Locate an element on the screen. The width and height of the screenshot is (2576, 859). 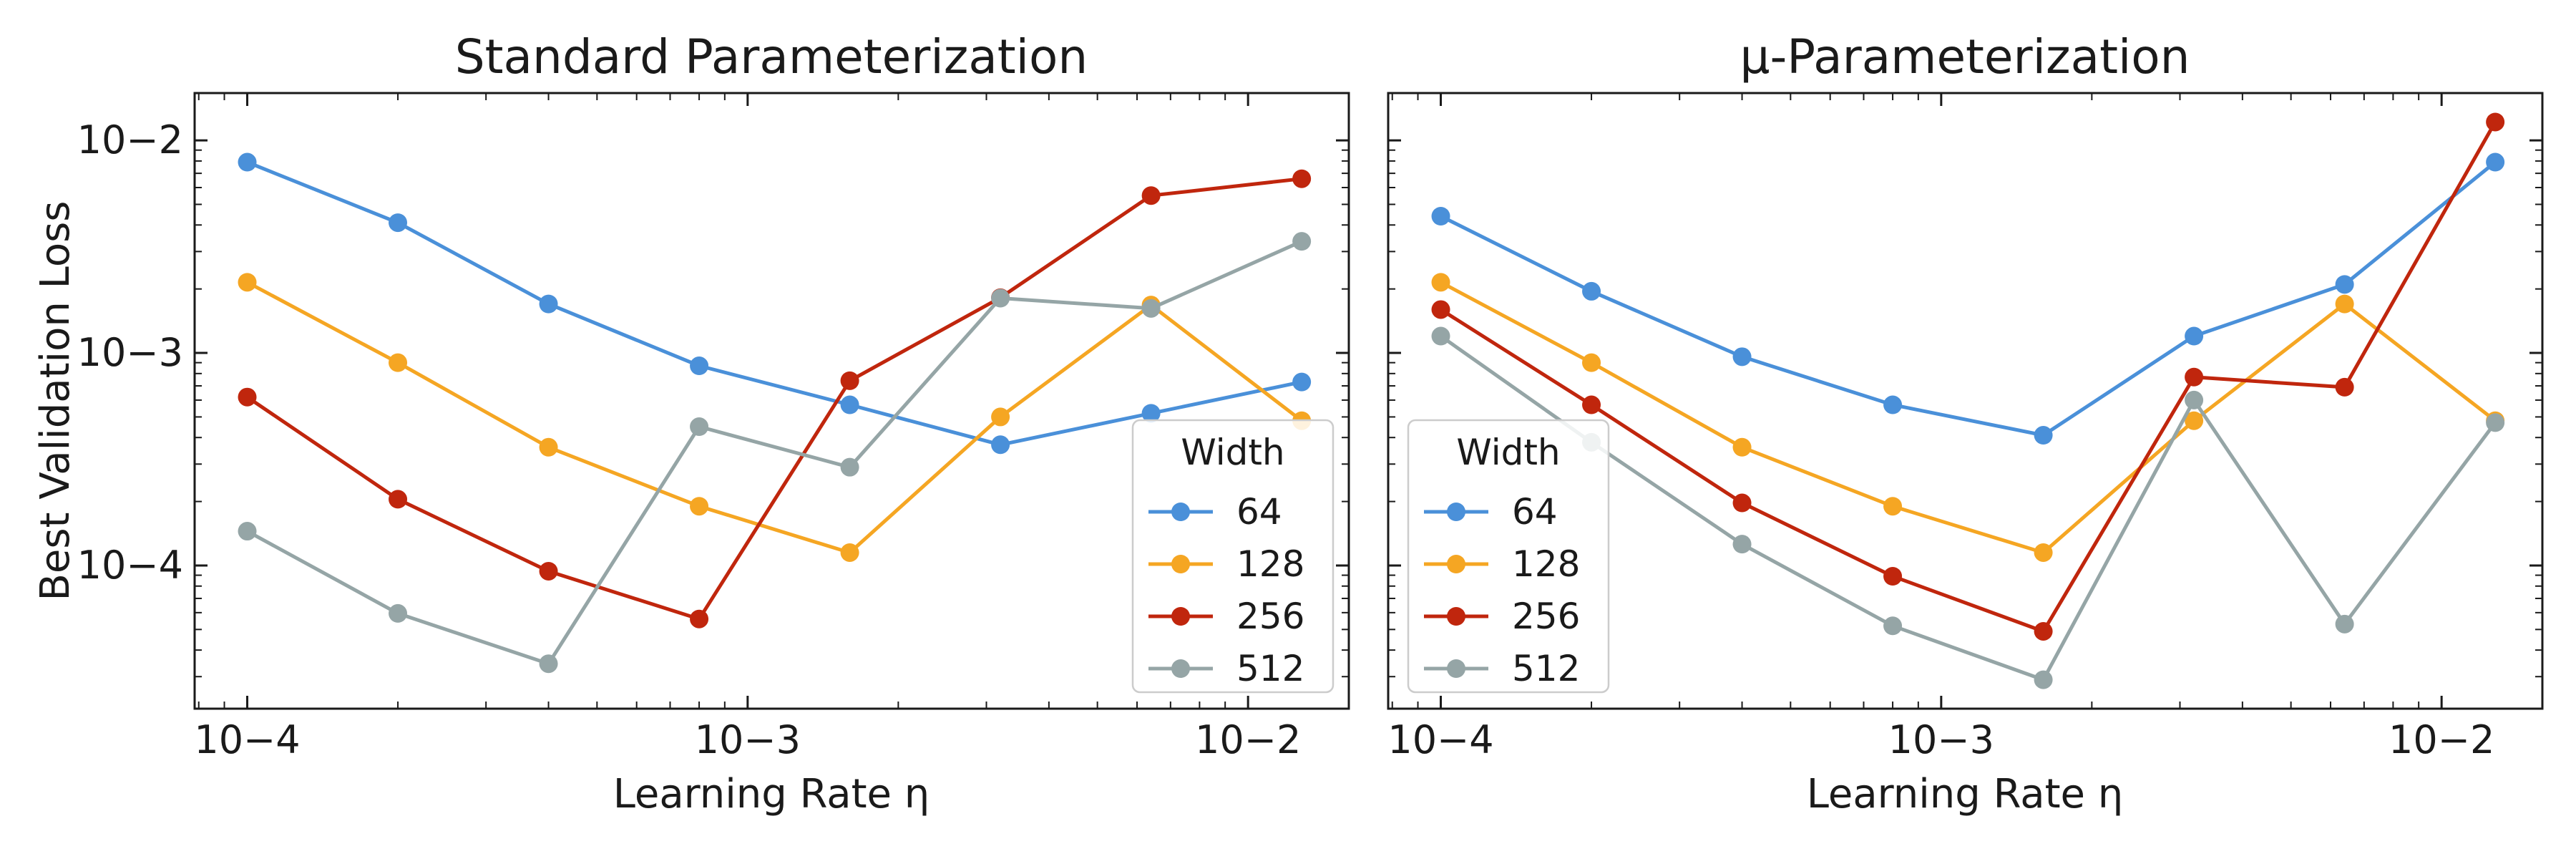
x-axis-label: Learning Rate η is located at coordinates (1965, 794).